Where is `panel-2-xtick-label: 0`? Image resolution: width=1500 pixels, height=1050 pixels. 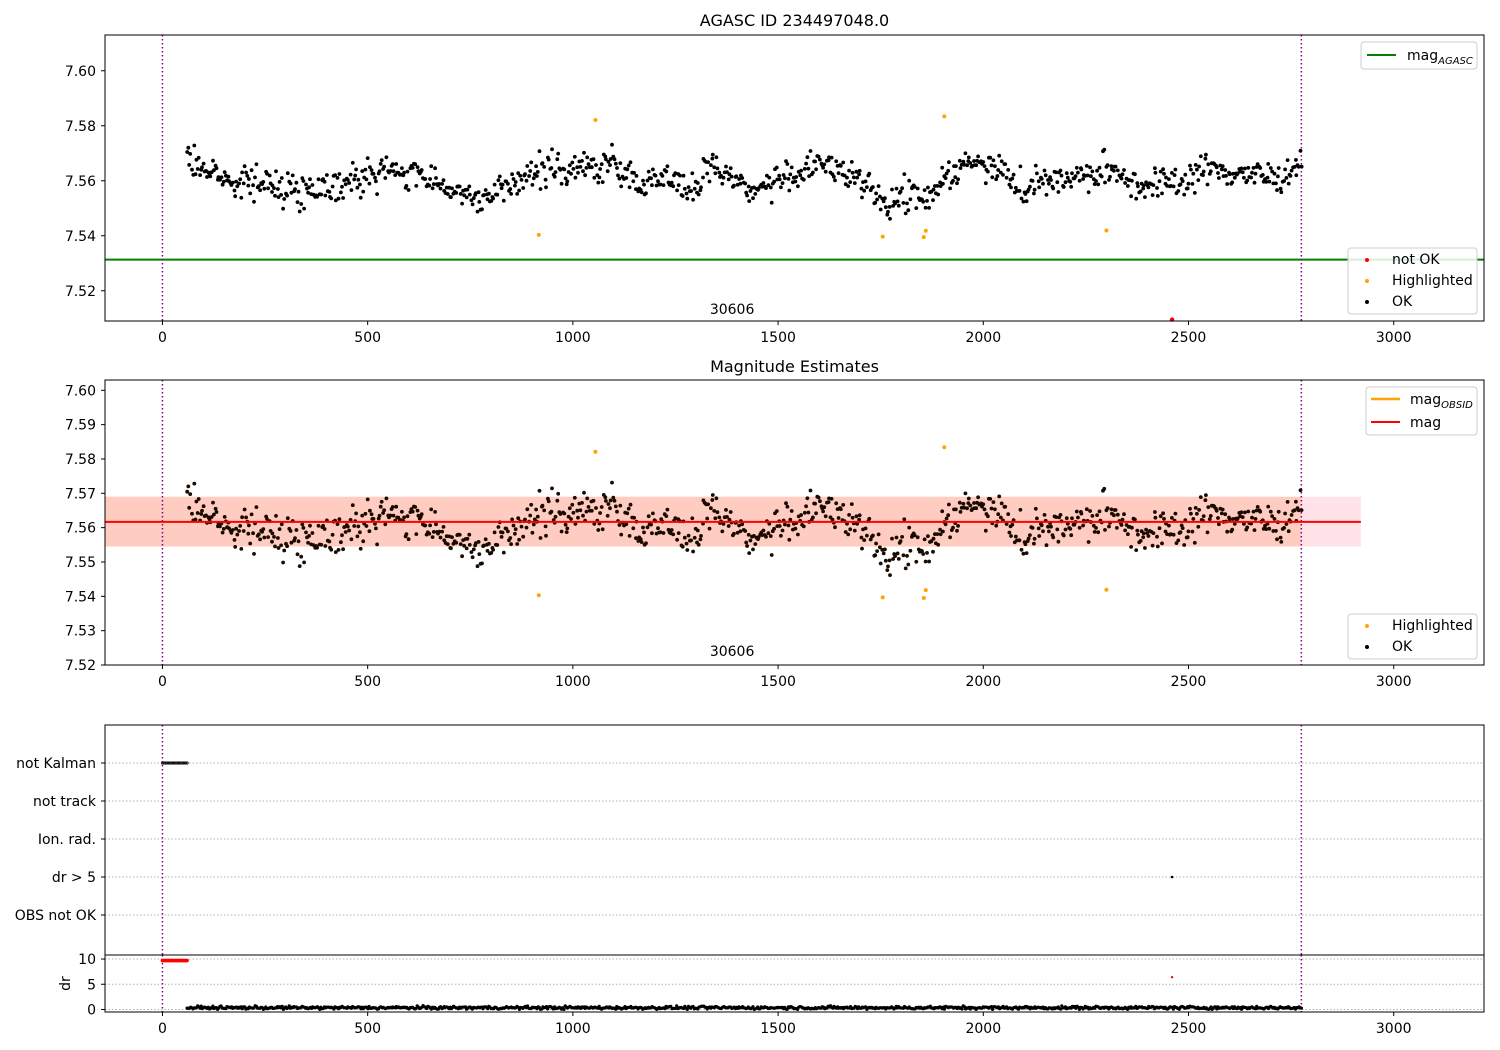
panel-2-xtick-label: 0 is located at coordinates (162, 682).